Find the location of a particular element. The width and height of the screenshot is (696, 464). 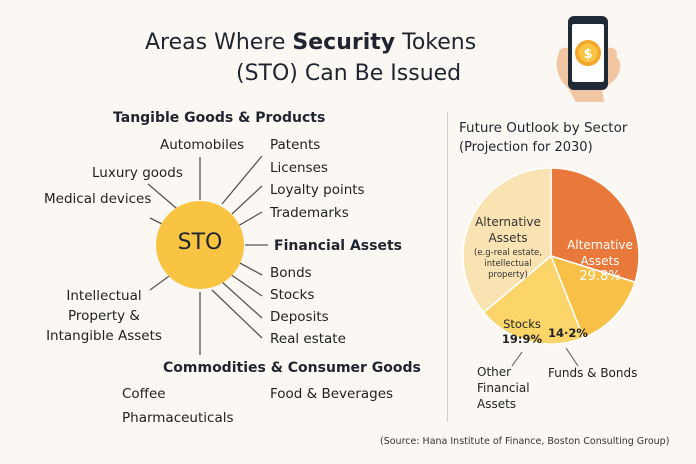

slice-alt-orange-name: Alternative Assets is located at coordinates (600, 253).